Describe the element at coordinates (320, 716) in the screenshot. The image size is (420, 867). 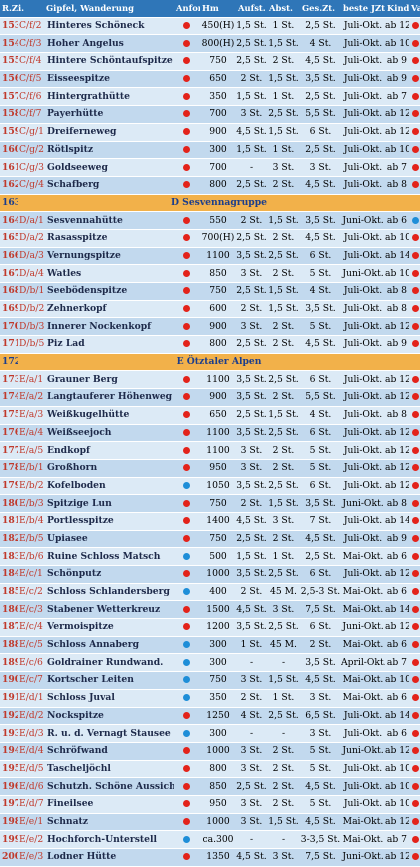
I see `total-time: 6,5 St.` at that location.